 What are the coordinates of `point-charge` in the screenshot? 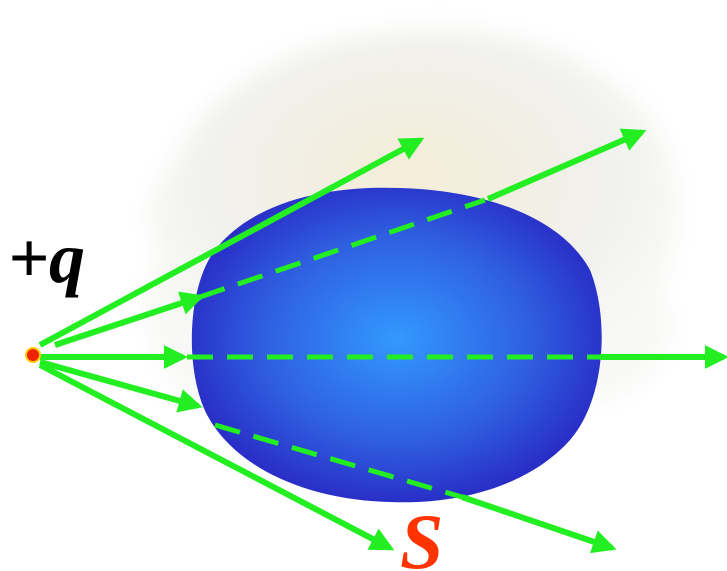 It's located at (33, 355).